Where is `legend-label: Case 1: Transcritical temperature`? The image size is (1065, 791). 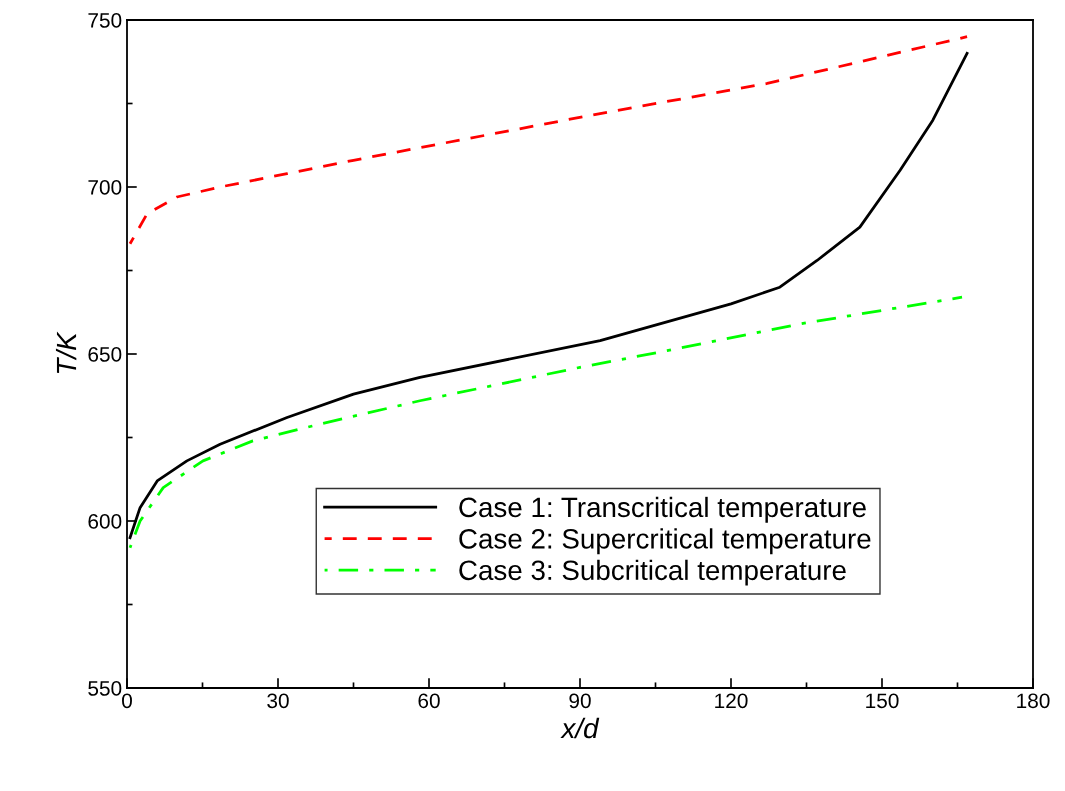
legend-label: Case 1: Transcritical temperature is located at coordinates (662, 509).